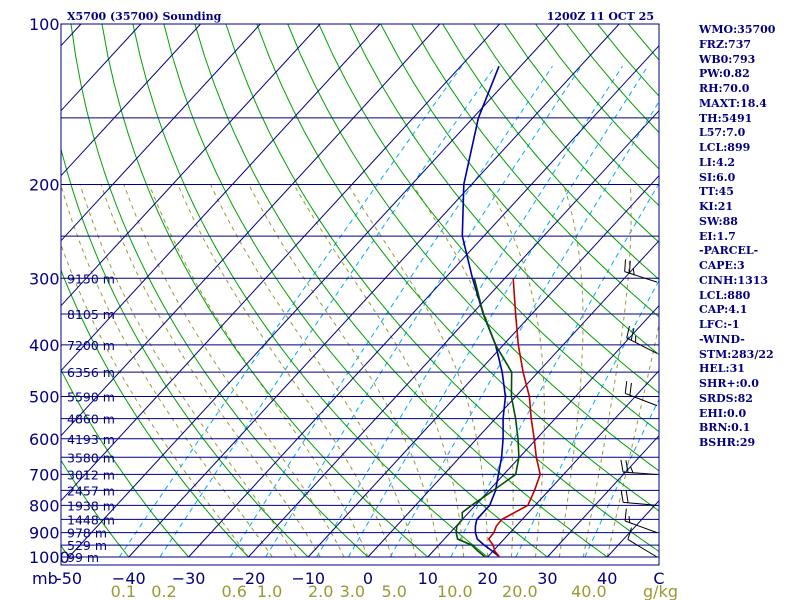 The height and width of the screenshot is (600, 800). What do you see at coordinates (91, 314) in the screenshot?
I see `height-label: 8105 m` at bounding box center [91, 314].